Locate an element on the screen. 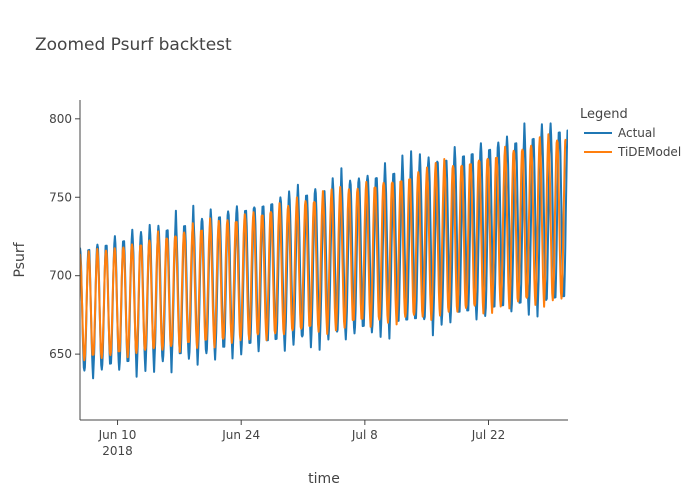 The width and height of the screenshot is (700, 504). legend: Legend Actual TiDEModel is located at coordinates (630, 133).